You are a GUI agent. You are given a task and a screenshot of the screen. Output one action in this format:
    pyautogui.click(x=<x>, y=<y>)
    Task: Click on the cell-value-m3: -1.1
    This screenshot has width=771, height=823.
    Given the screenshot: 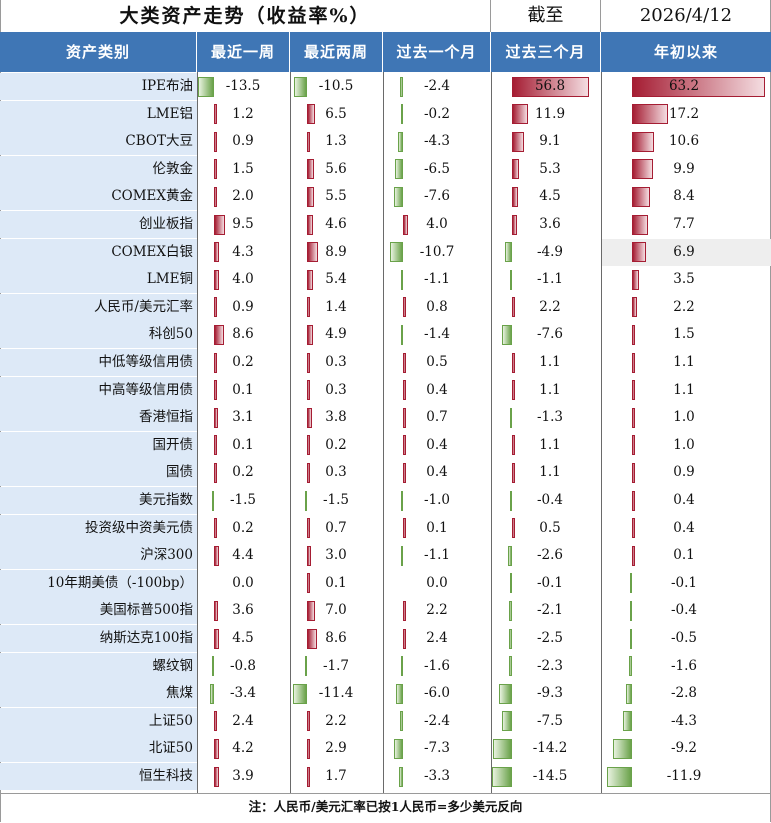 What is the action you would take?
    pyautogui.click(x=550, y=279)
    